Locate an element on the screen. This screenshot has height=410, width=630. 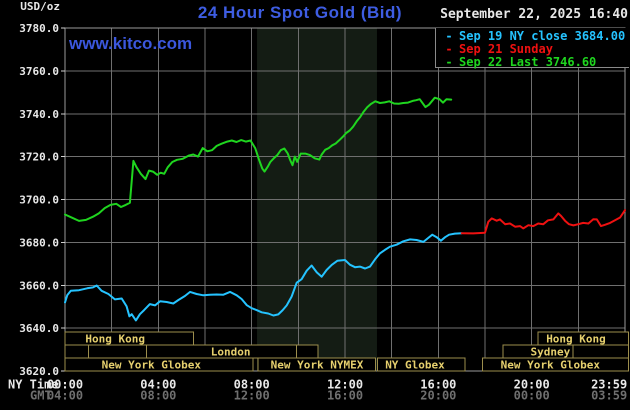
x-tick-label-ny: 12:00 is located at coordinates (345, 385).